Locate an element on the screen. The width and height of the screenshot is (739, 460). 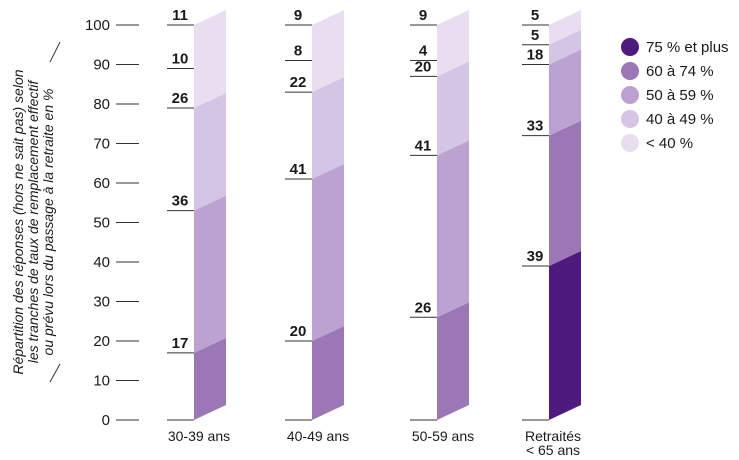
data-label: 11 is located at coordinates (180, 15).